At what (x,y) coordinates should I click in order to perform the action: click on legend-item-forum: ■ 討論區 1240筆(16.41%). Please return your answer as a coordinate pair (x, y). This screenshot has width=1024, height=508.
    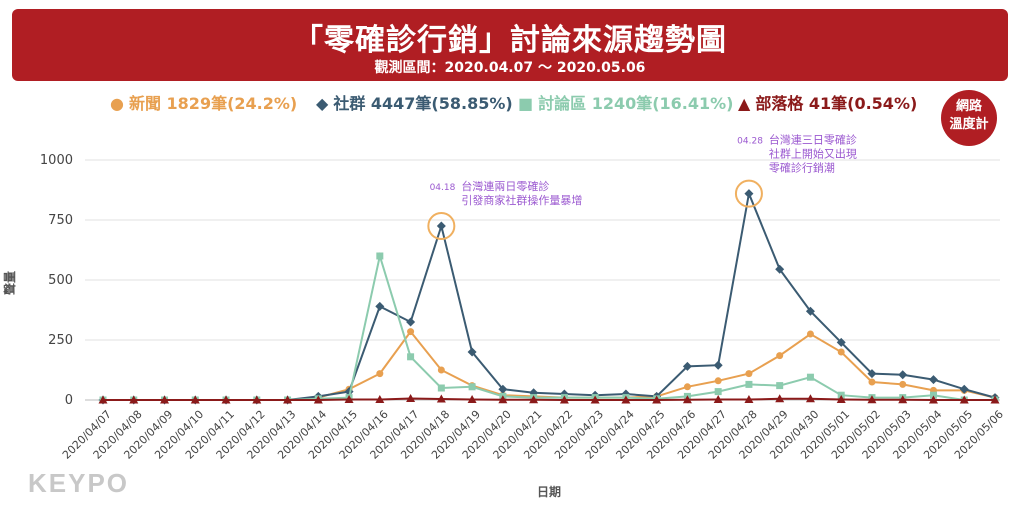
    Looking at the image, I should click on (626, 102).